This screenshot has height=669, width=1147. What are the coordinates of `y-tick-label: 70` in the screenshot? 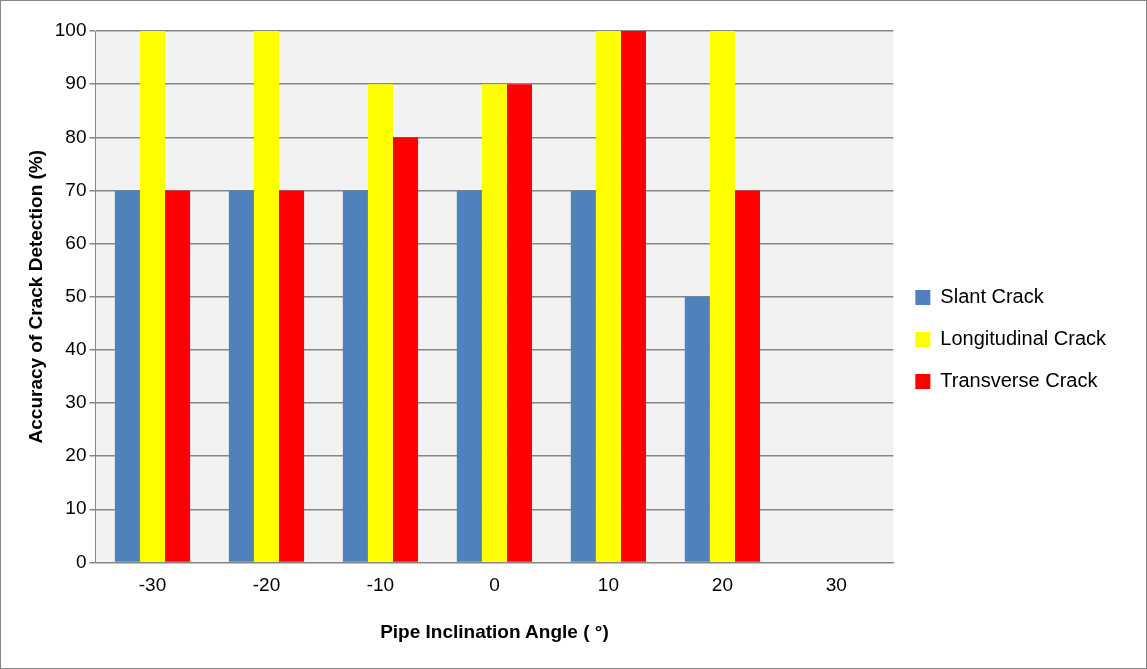 It's located at (76, 189).